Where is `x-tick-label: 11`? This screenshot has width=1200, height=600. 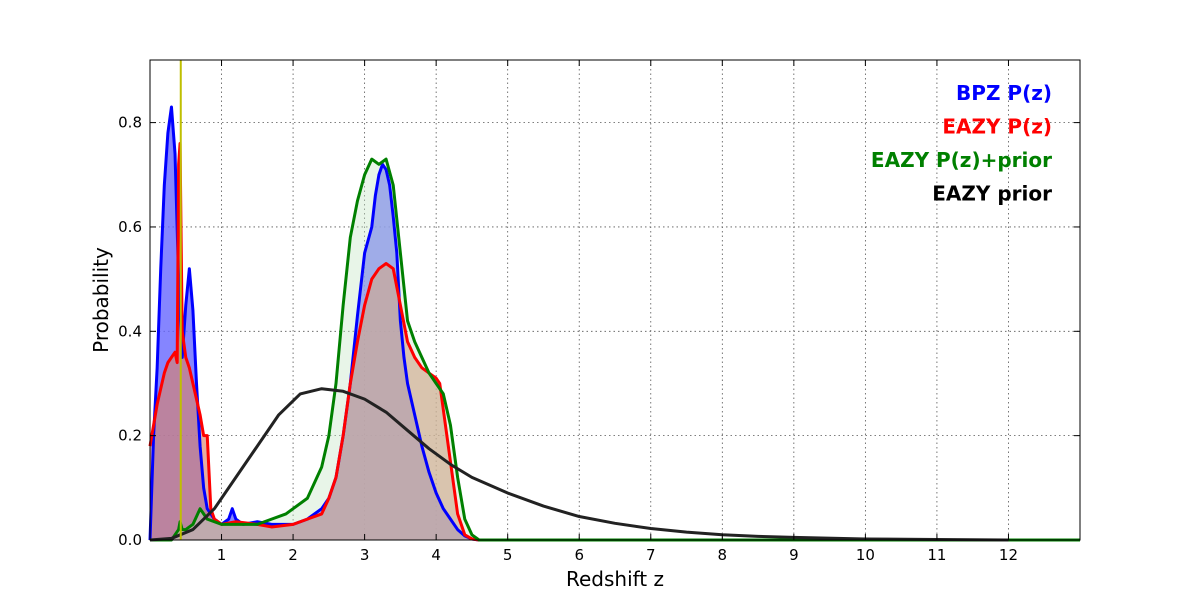
x-tick-label: 11 is located at coordinates (936, 555).